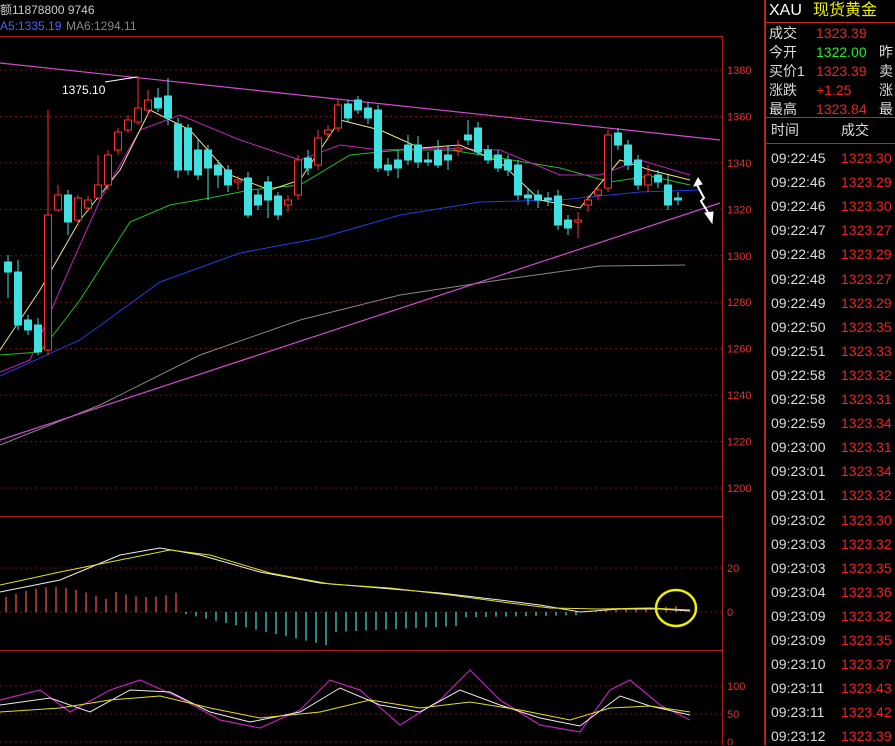 The image size is (895, 746). What do you see at coordinates (830, 230) in the screenshot?
I see `tick-row: 09:22:47 1323.27` at bounding box center [830, 230].